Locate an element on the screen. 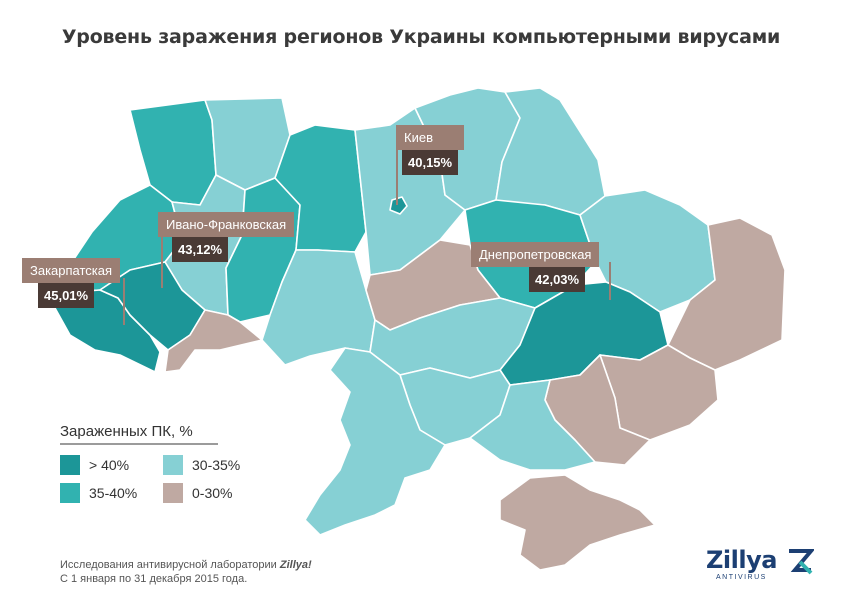 Image resolution: width=842 pixels, height=608 pixels. legend-item-0-30: 0-30% is located at coordinates (197, 493).